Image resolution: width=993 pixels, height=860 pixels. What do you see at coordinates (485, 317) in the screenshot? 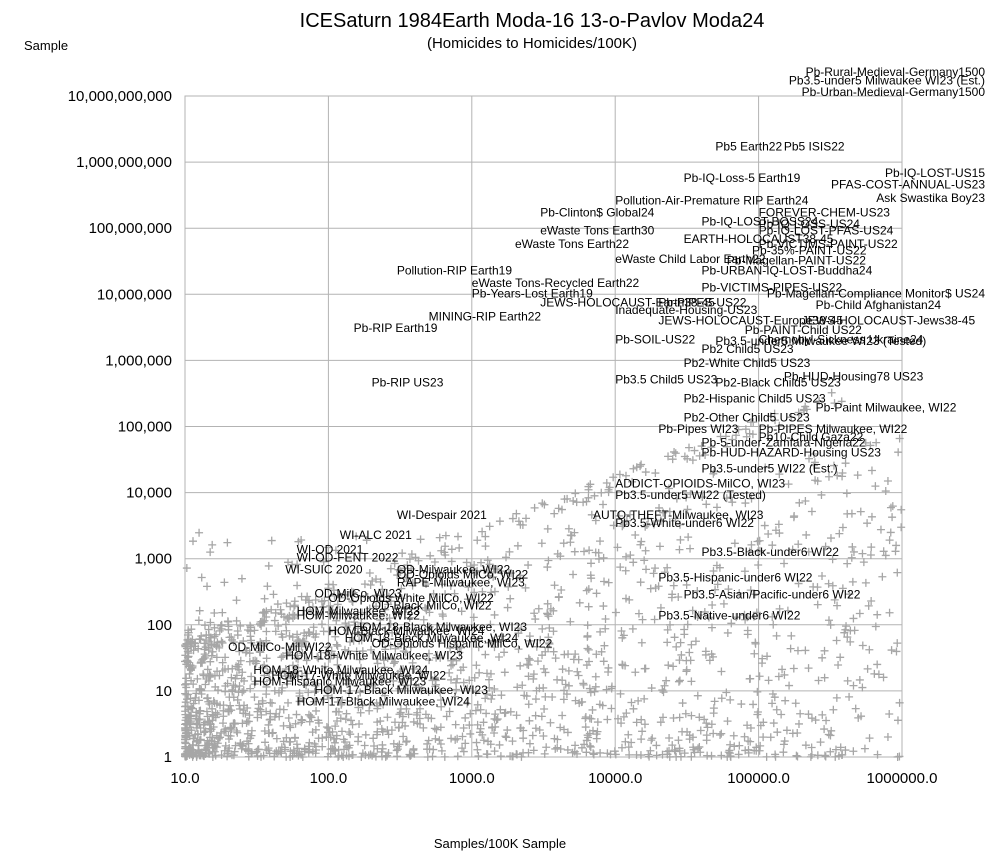
I see `annotation-label: MINING-RIP Earth22` at bounding box center [485, 317].